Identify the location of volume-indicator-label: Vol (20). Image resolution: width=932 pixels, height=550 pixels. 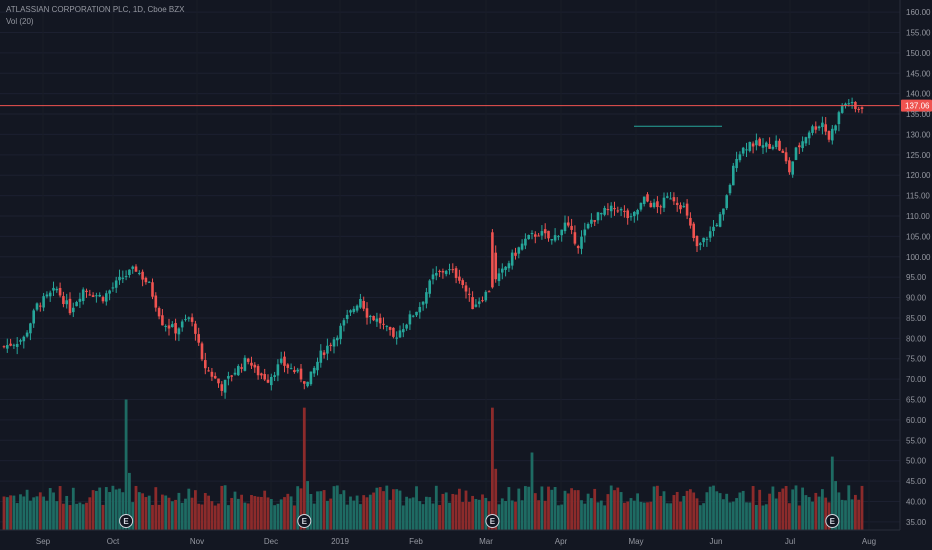
(20, 21).